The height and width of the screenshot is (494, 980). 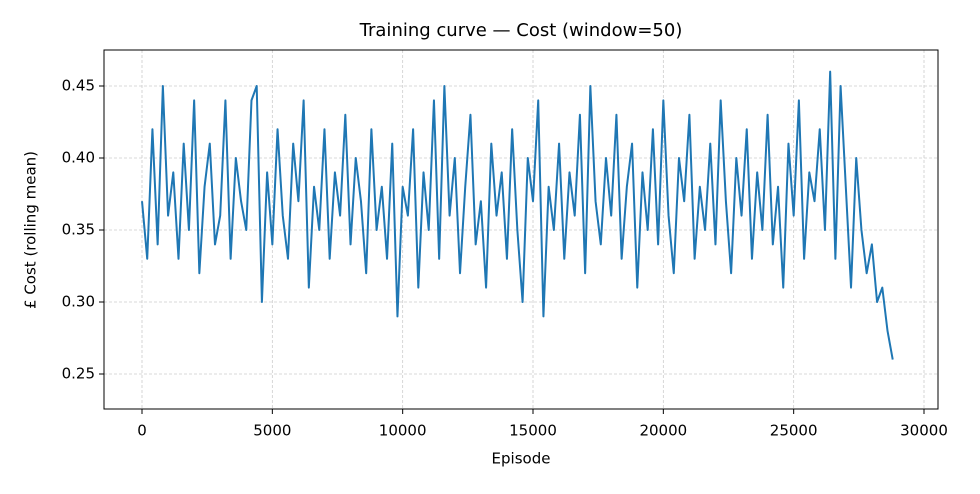 What do you see at coordinates (78, 158) in the screenshot?
I see `y-tick-label: 0.40` at bounding box center [78, 158].